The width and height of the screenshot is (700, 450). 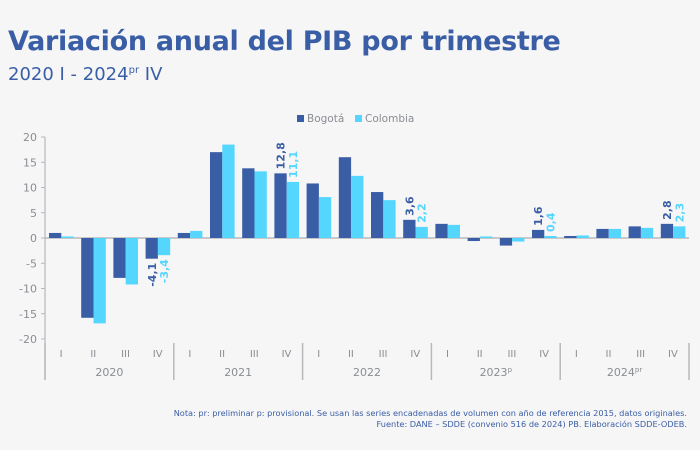 I want to click on y-tick-label: -10, so click(x=28, y=289).